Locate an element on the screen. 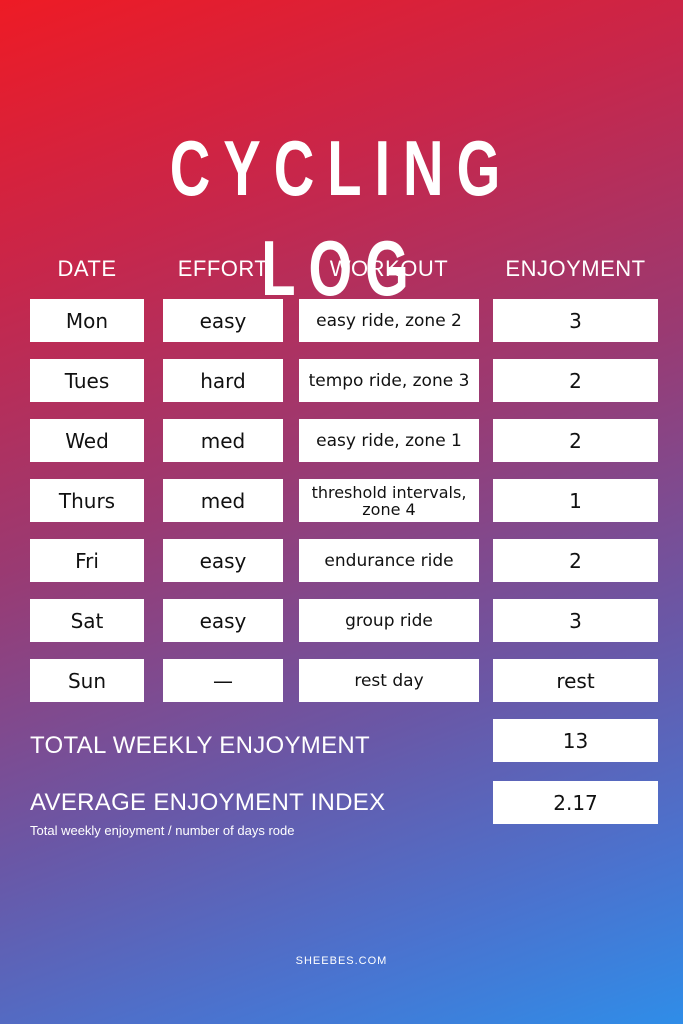 Image resolution: width=683 pixels, height=1024 pixels. average-enjoyment-label: AVERAGE ENJOYMENT INDEX is located at coordinates (208, 802).